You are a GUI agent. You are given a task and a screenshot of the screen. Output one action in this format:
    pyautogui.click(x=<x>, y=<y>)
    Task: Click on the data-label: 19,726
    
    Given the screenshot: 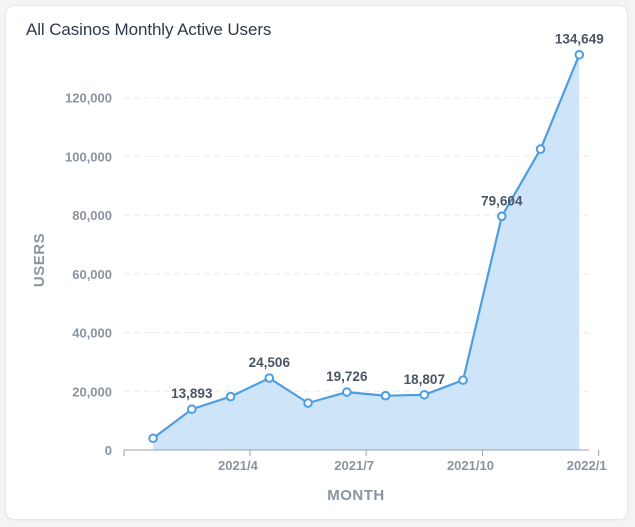 What is the action you would take?
    pyautogui.click(x=347, y=376)
    